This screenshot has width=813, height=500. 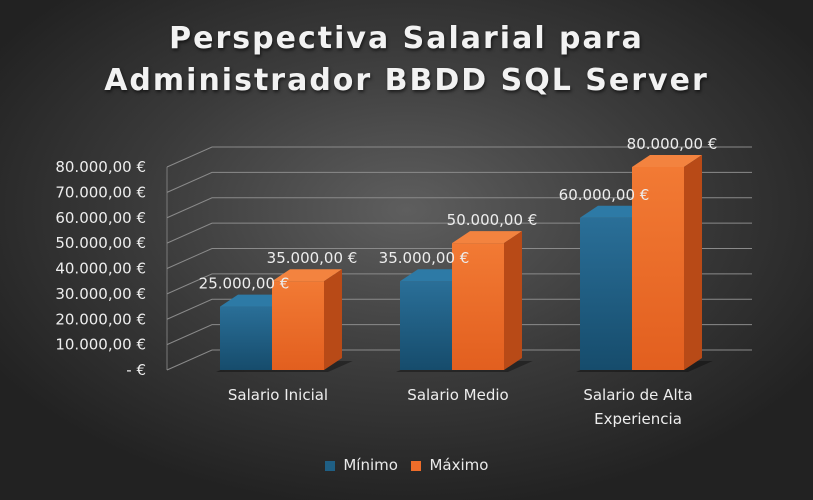 What do you see at coordinates (100, 294) in the screenshot?
I see `y-tick-label: 30.000,00 €` at bounding box center [100, 294].